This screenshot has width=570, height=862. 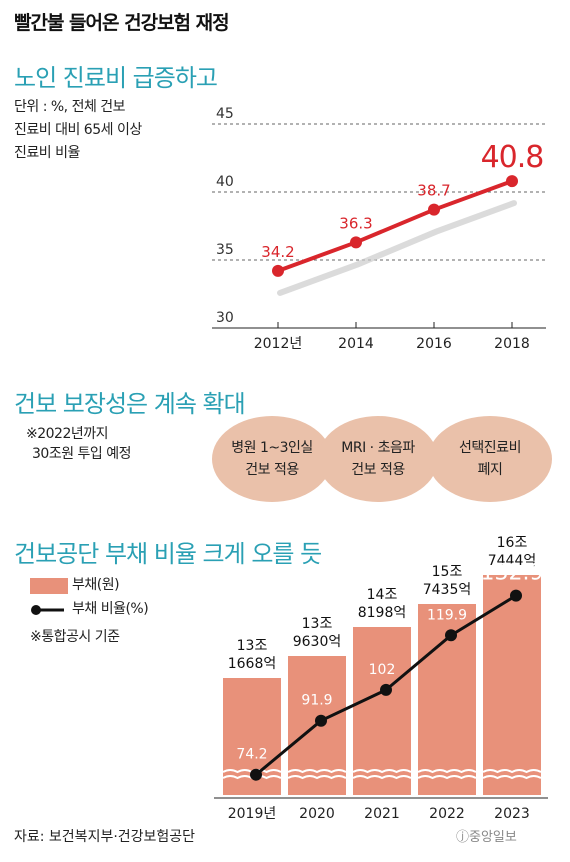 I want to click on bar-value-label: 7435억, so click(x=447, y=590).